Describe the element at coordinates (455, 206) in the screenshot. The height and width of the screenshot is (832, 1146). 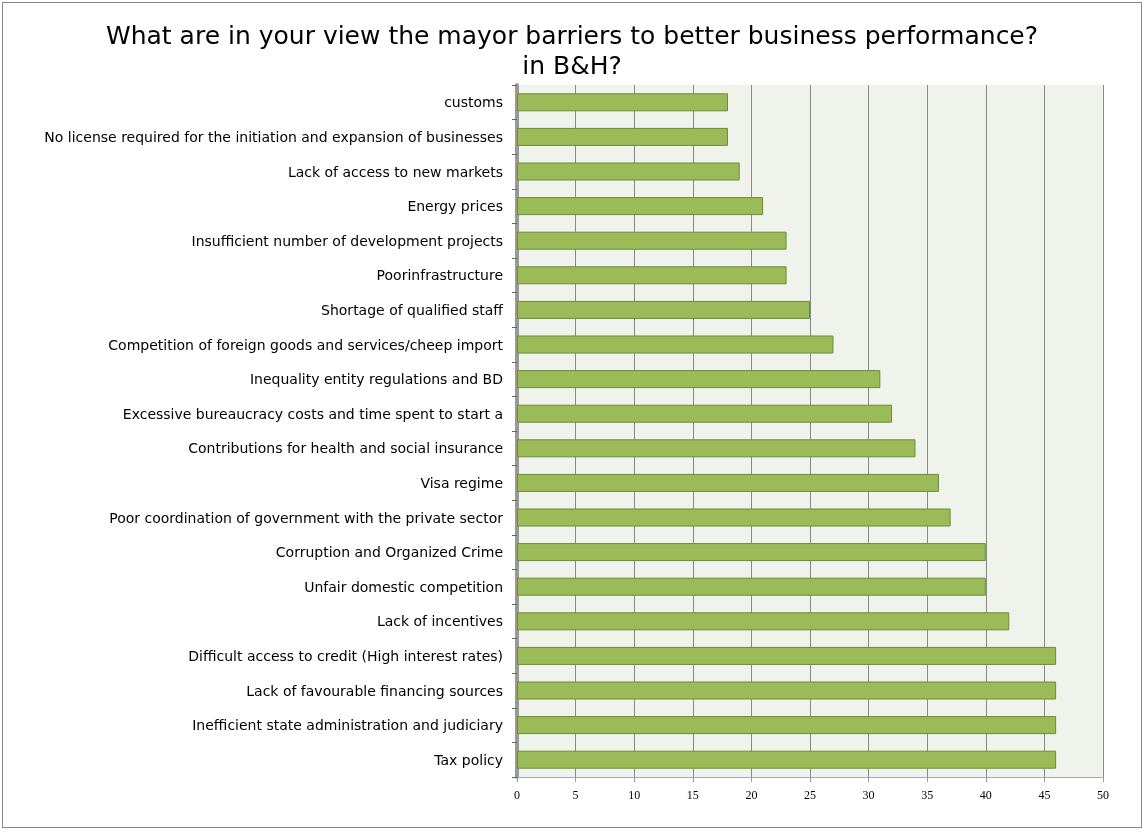
I see `y-tick-label: Energy prices` at that location.